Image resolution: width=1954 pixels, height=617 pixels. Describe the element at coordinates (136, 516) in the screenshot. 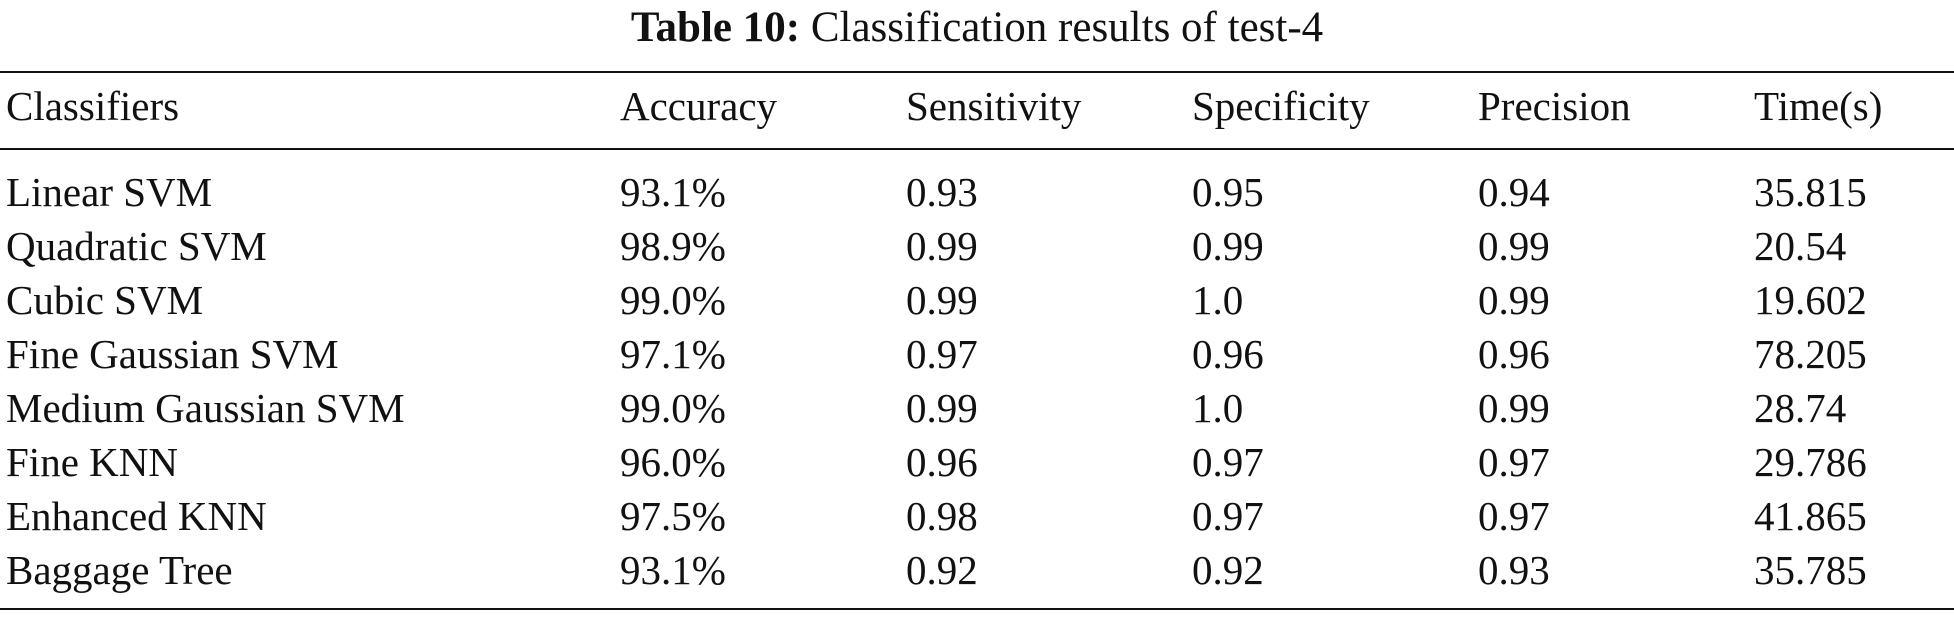

I see `cell-classifier: Enhanced KNN` at that location.